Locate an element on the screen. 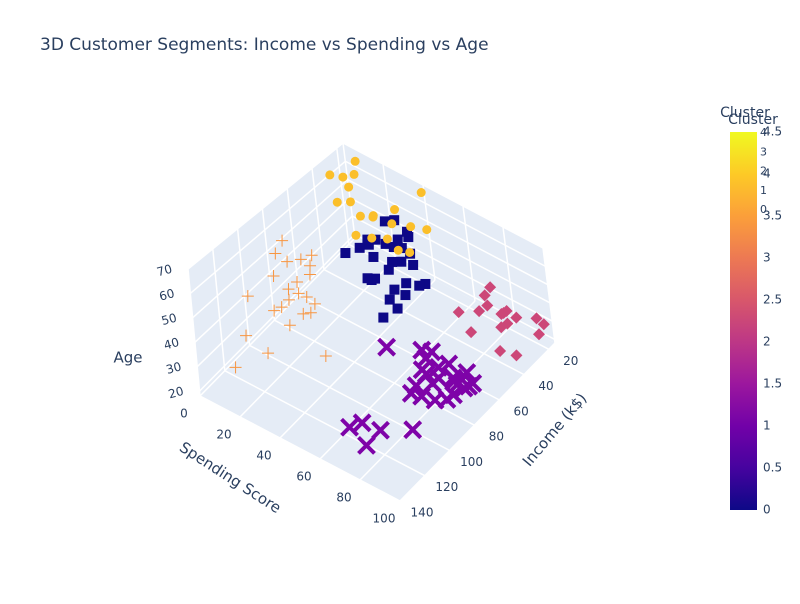 The height and width of the screenshot is (604, 800). colorbar-tick-label: 2 is located at coordinates (763, 171).